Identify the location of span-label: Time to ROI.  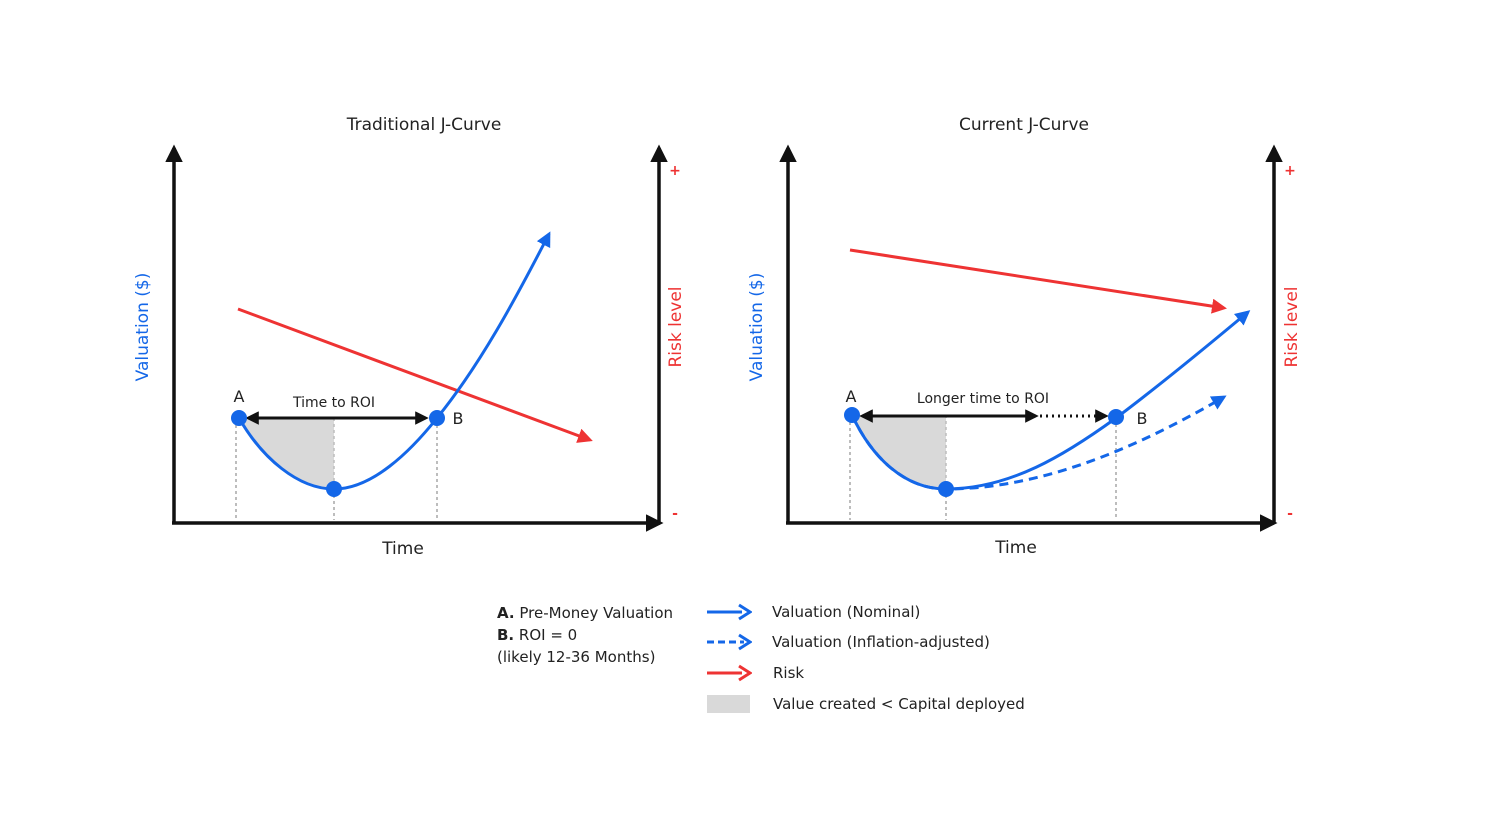
(333, 403).